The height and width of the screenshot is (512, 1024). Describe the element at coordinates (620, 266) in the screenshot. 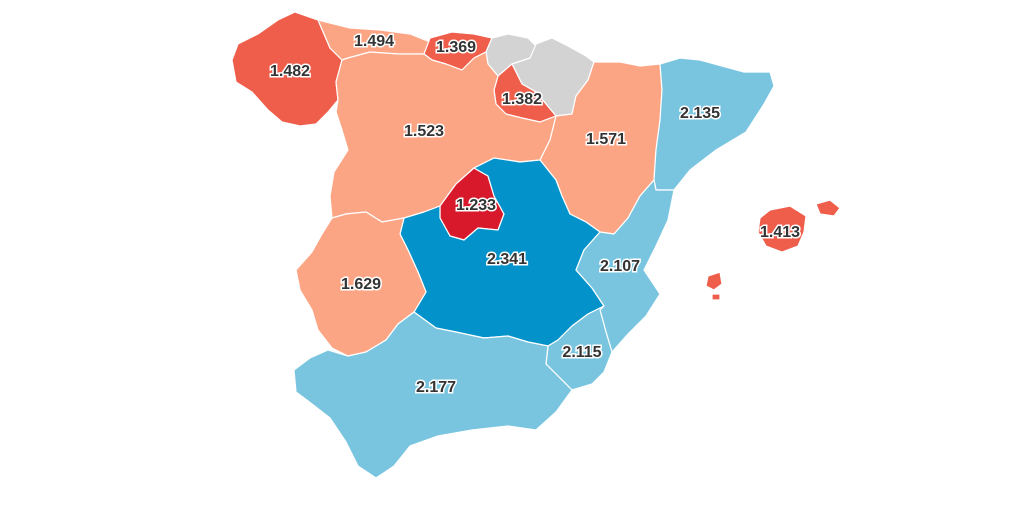

I see `value-label-c-valenciana: 2.107` at that location.